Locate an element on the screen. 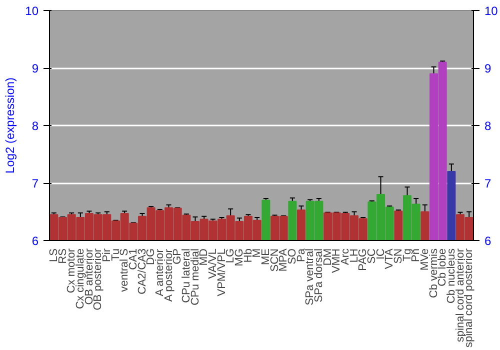 Image resolution: width=500 pixels, height=350 pixels. y2-tick-label: 7 is located at coordinates (488, 183).